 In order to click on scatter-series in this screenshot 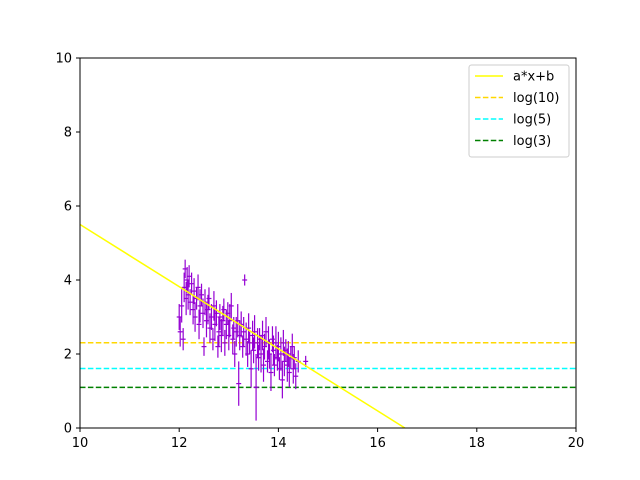, I will do `click(242, 340)`.